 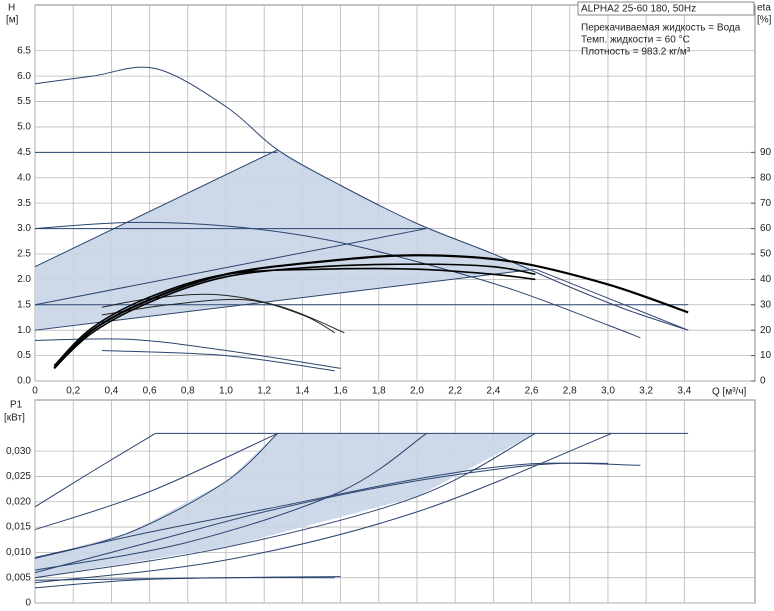 What do you see at coordinates (35, 391) in the screenshot?
I see `x-tick-label: 0` at bounding box center [35, 391].